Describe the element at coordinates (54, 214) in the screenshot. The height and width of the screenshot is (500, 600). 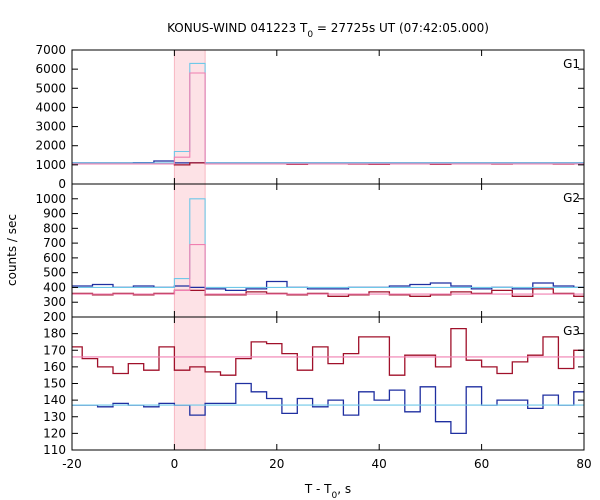
I see `y-tick-label: 900` at that location.